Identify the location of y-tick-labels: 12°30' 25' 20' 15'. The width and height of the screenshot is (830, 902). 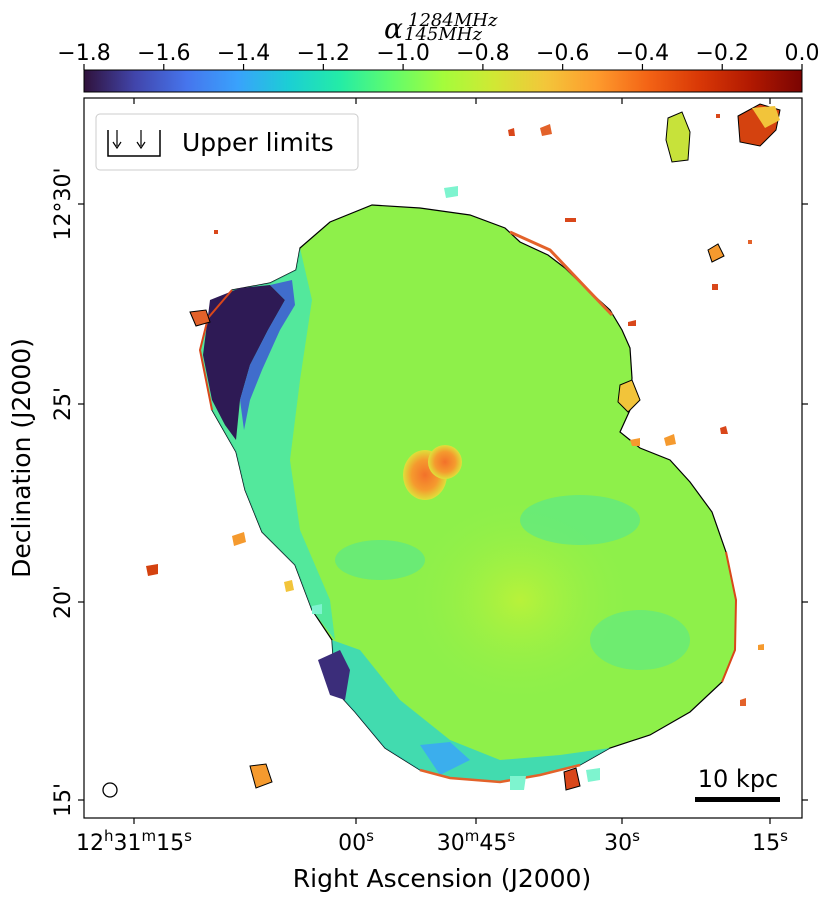
(63, 492).